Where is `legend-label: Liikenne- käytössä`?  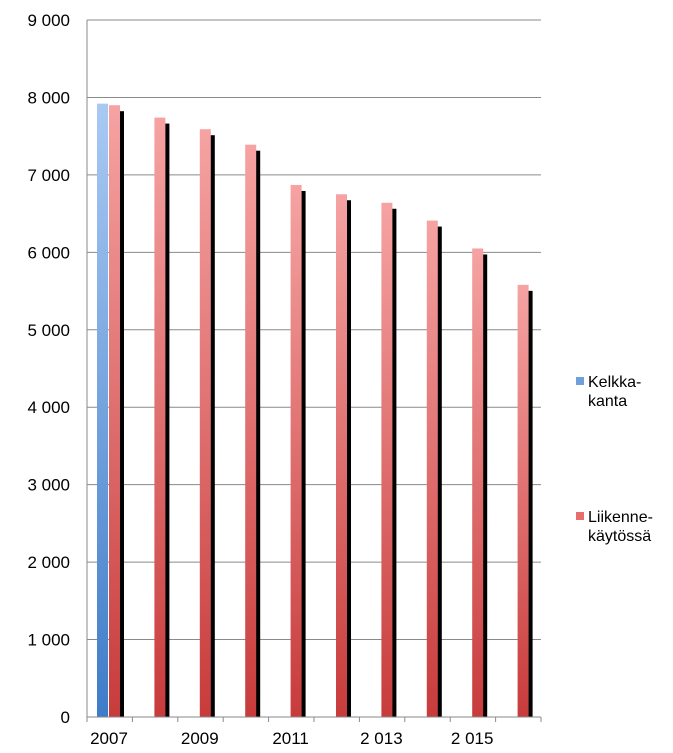
legend-label: Liikenne- käytössä is located at coordinates (620, 527).